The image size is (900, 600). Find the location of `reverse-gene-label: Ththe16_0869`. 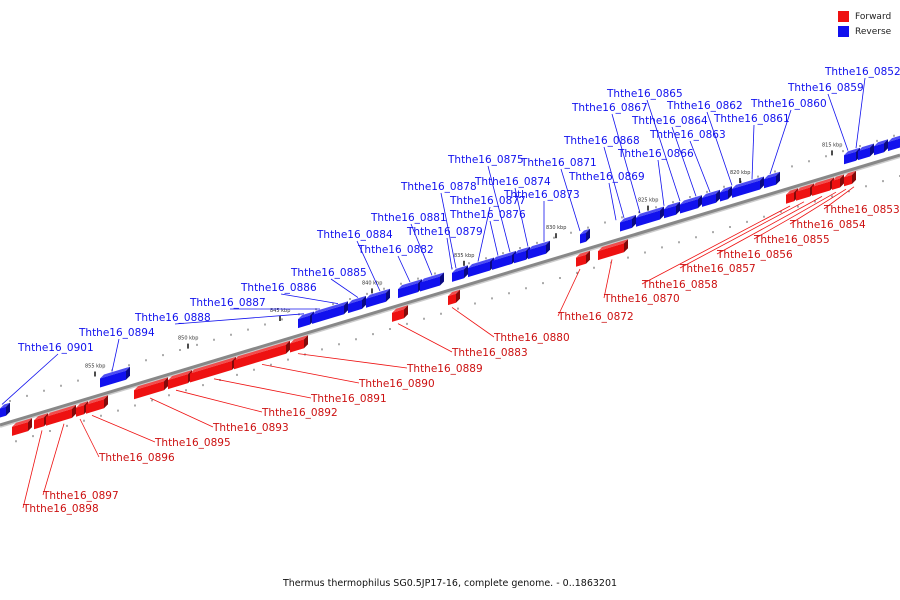

reverse-gene-label: Ththe16_0869 is located at coordinates (606, 177).